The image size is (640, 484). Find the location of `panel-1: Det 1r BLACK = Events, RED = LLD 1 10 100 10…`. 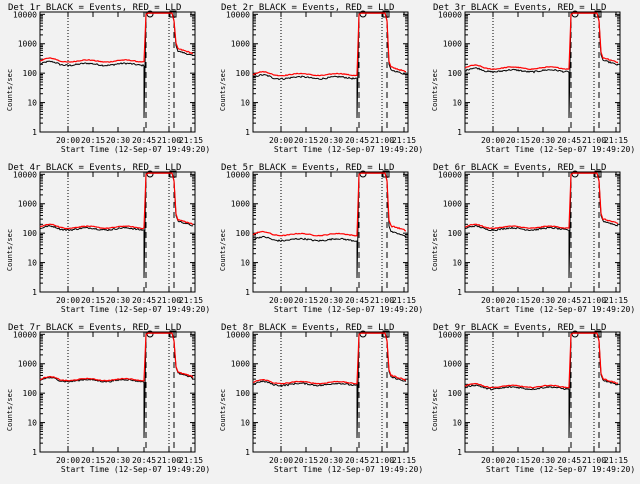

panel-1: Det 1r BLACK = Events, RED = LLD 1 10 100 10… is located at coordinates (108, 78).